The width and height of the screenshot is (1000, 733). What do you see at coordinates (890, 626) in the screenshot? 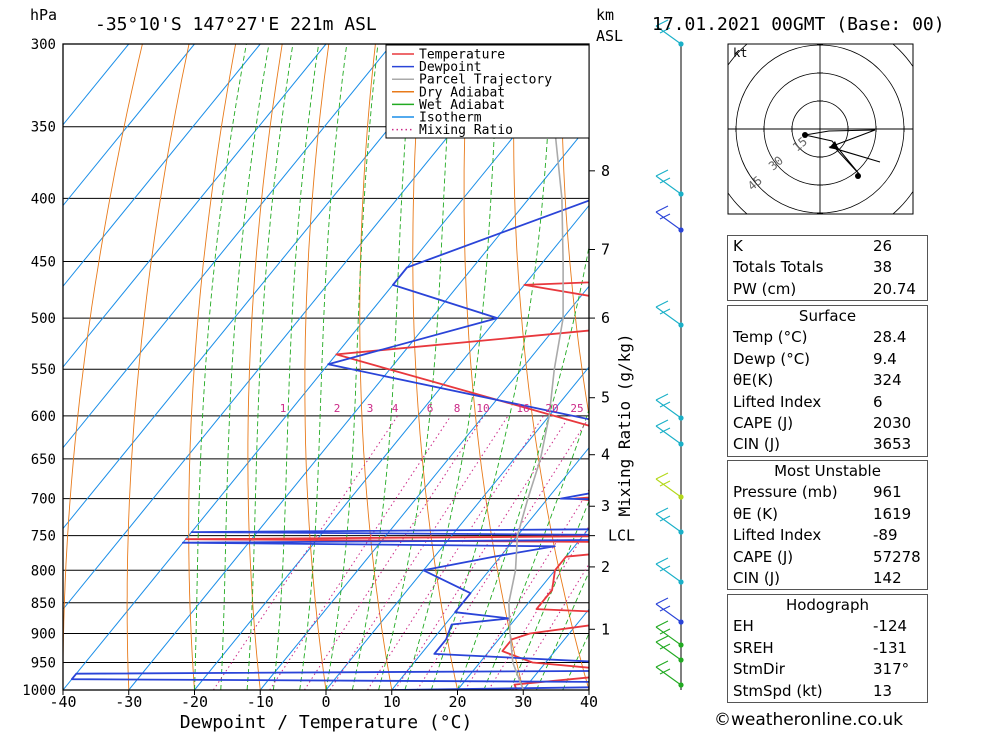
I see `row-value: -124` at bounding box center [890, 626].